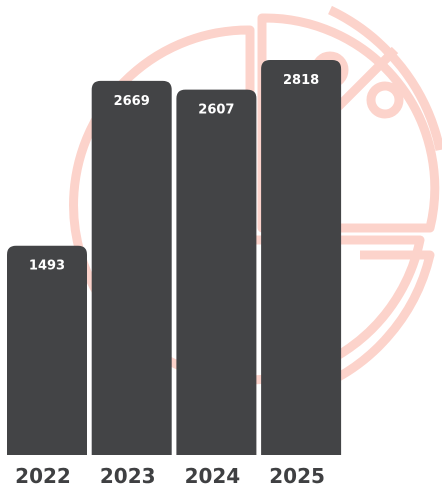  What do you see at coordinates (216, 110) in the screenshot?
I see `value-label: 2607` at bounding box center [216, 110].